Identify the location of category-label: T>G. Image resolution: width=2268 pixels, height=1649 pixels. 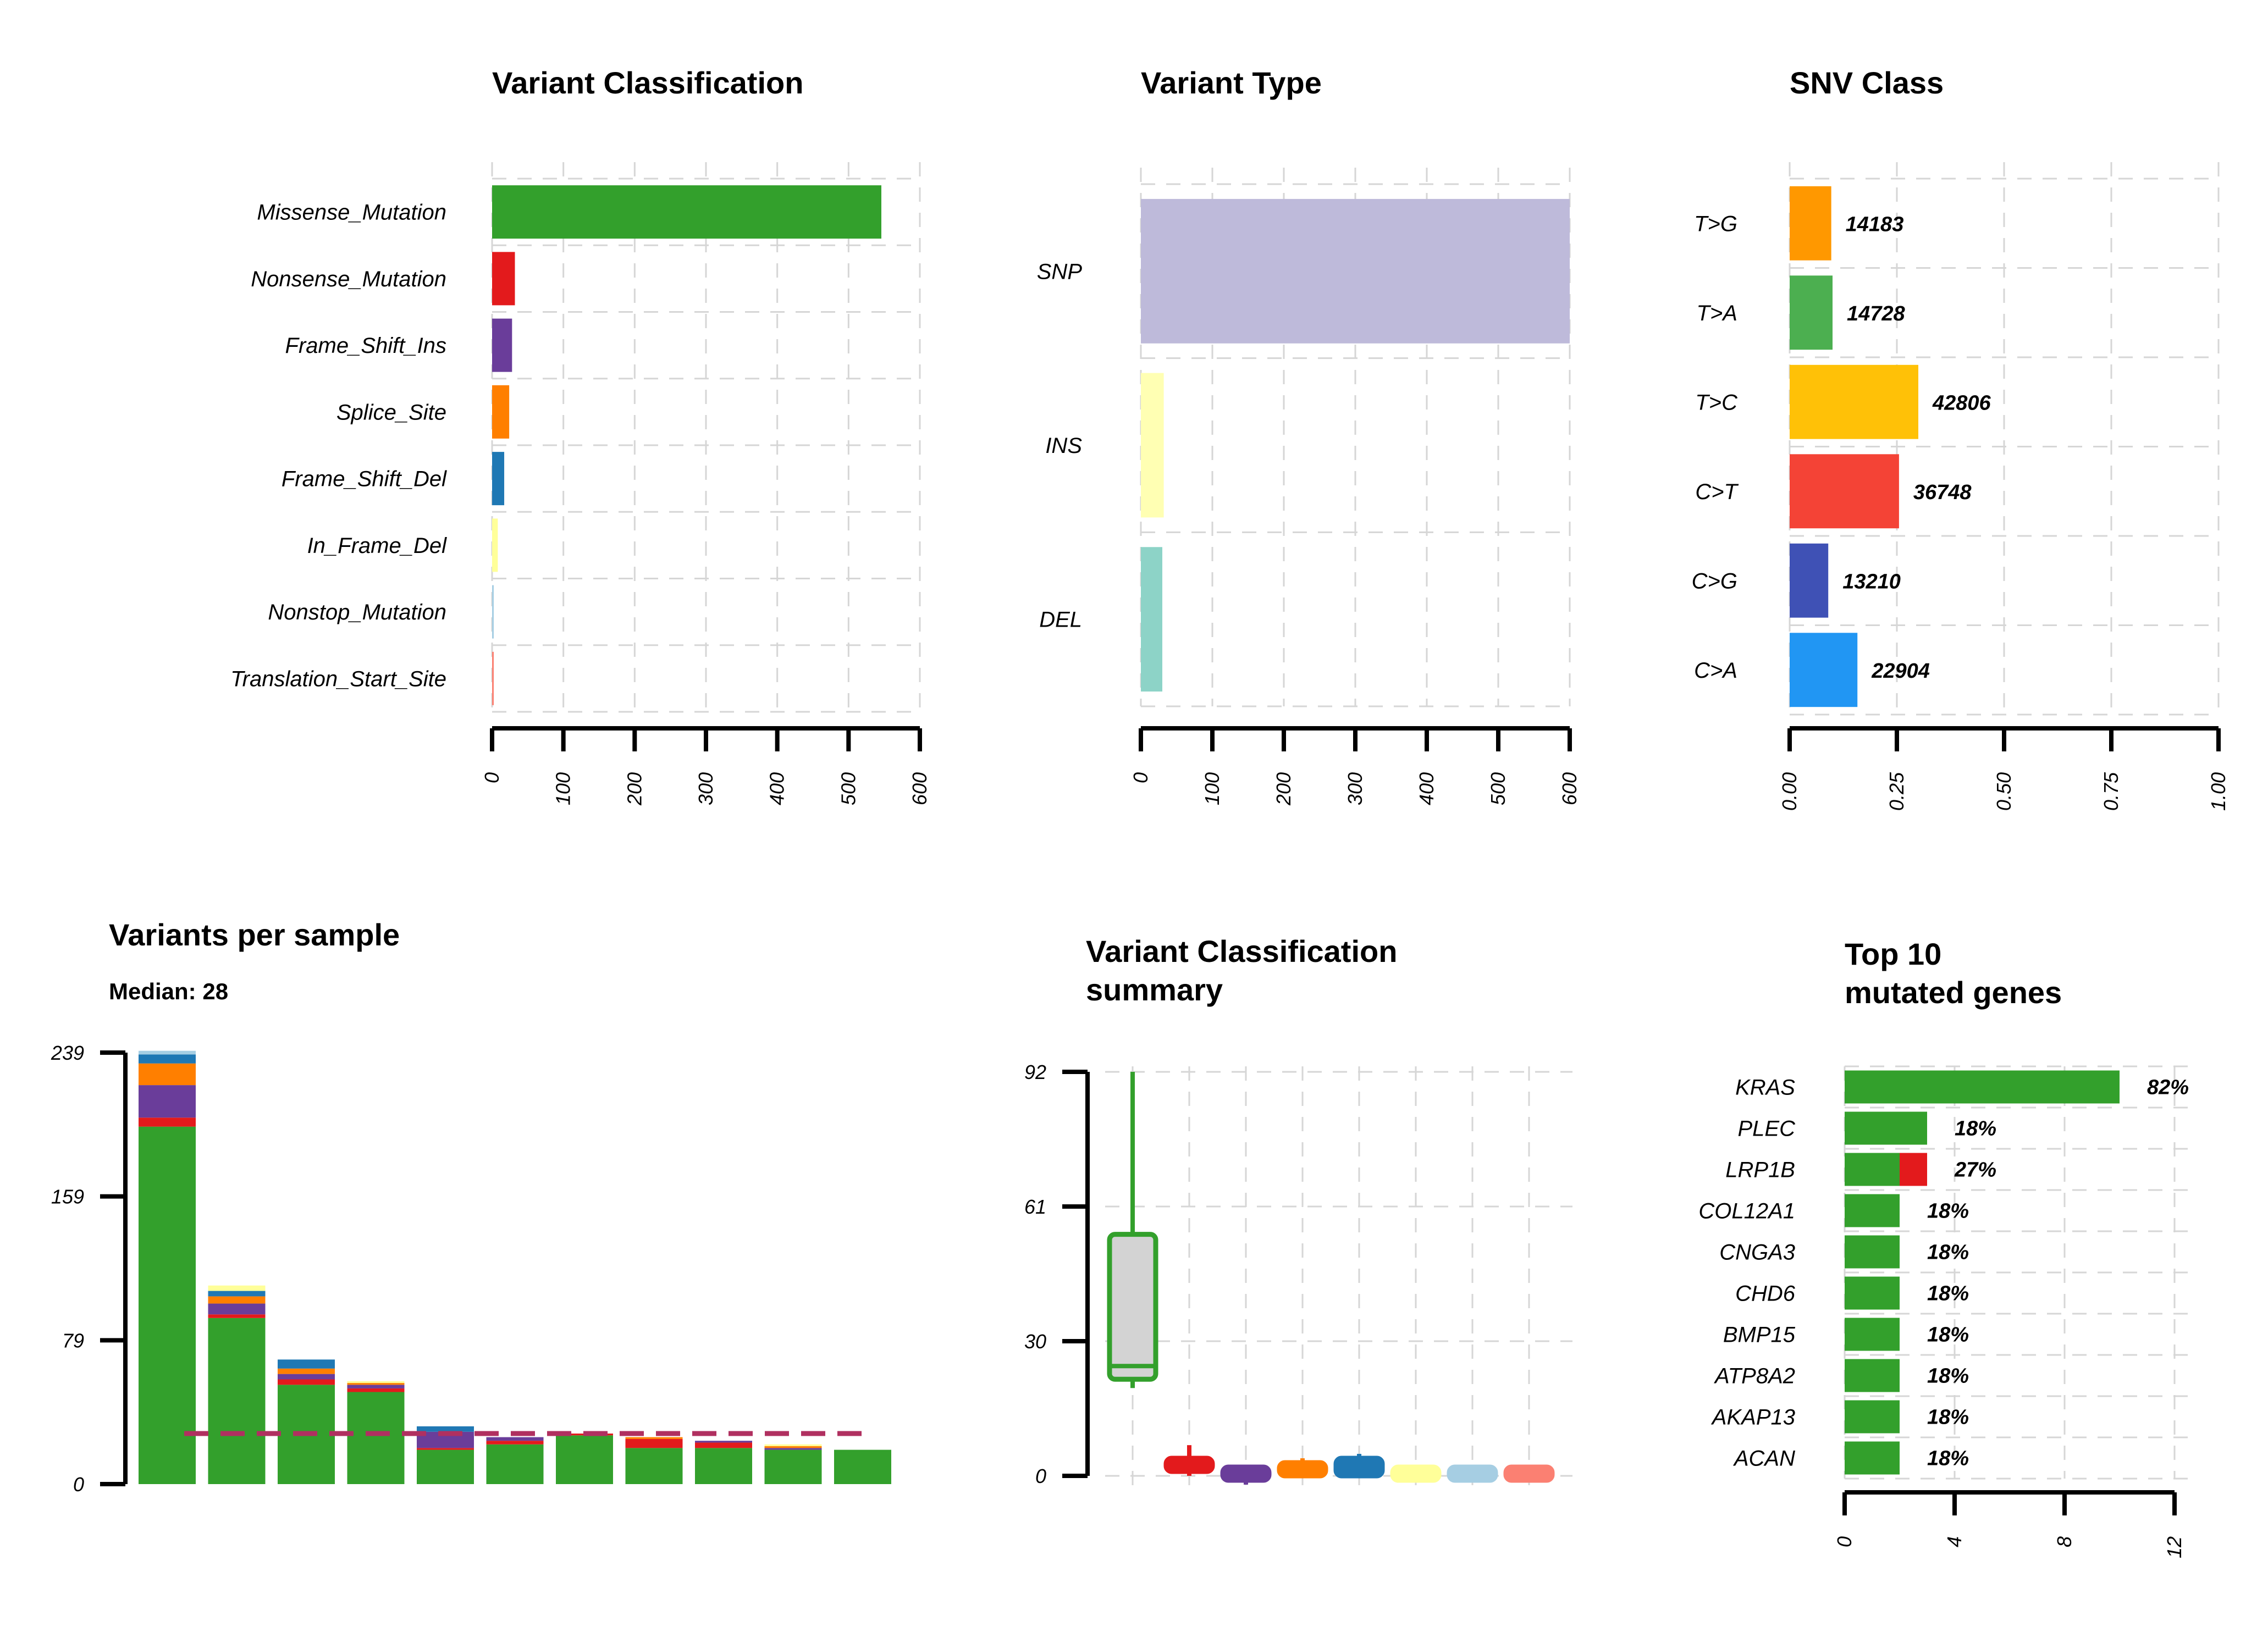
(1716, 224).